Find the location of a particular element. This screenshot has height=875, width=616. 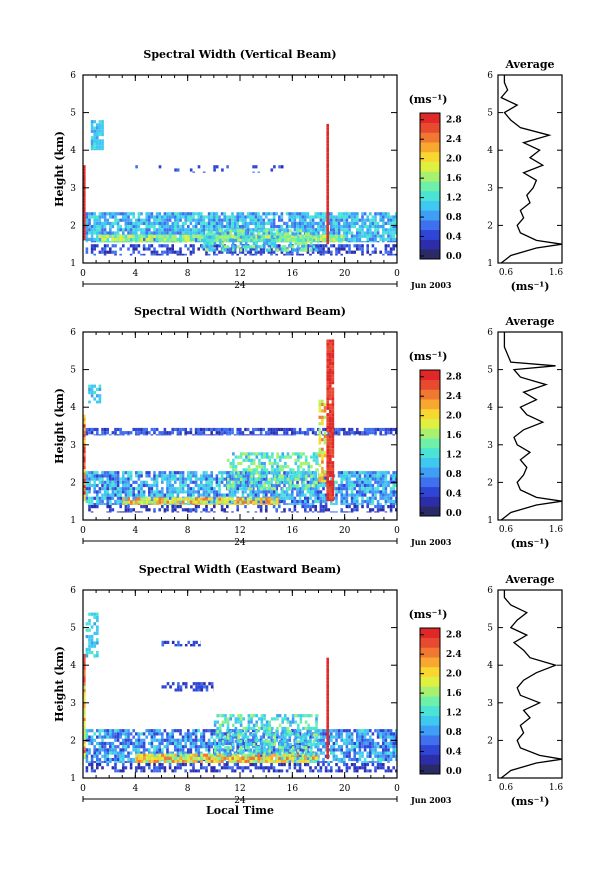

date-label: Jun 2003 is located at coordinates (431, 542).